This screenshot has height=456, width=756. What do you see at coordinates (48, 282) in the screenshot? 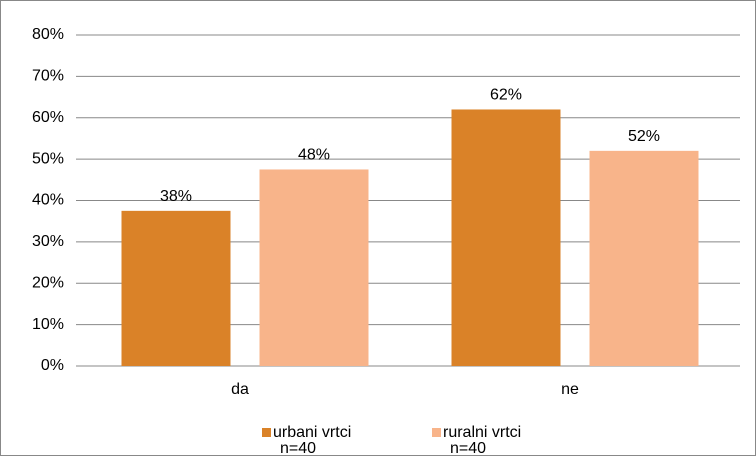
I see `y-tick-label: 20%` at bounding box center [48, 282].